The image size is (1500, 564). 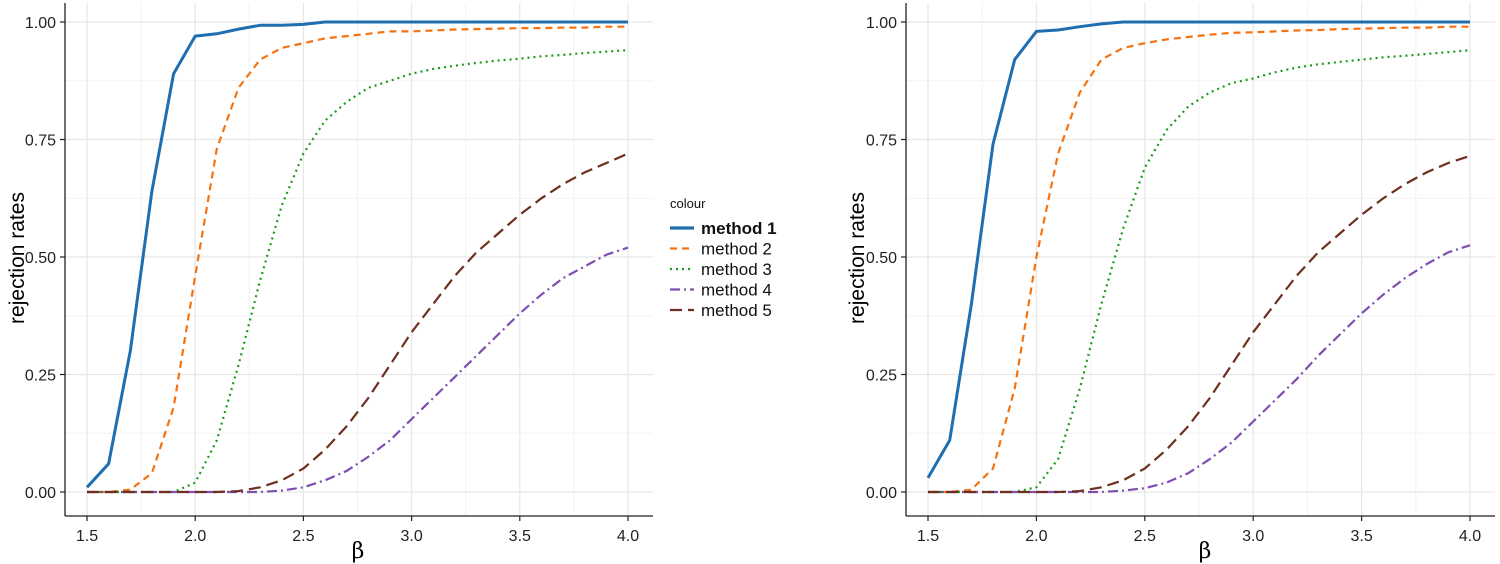 What do you see at coordinates (881, 376) in the screenshot?
I see `right-y-tick-label: 0.25` at bounding box center [881, 376].